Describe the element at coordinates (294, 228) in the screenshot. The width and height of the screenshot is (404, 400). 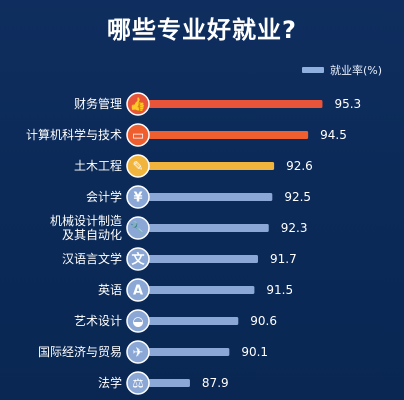
I see `value-label: 92.3` at that location.